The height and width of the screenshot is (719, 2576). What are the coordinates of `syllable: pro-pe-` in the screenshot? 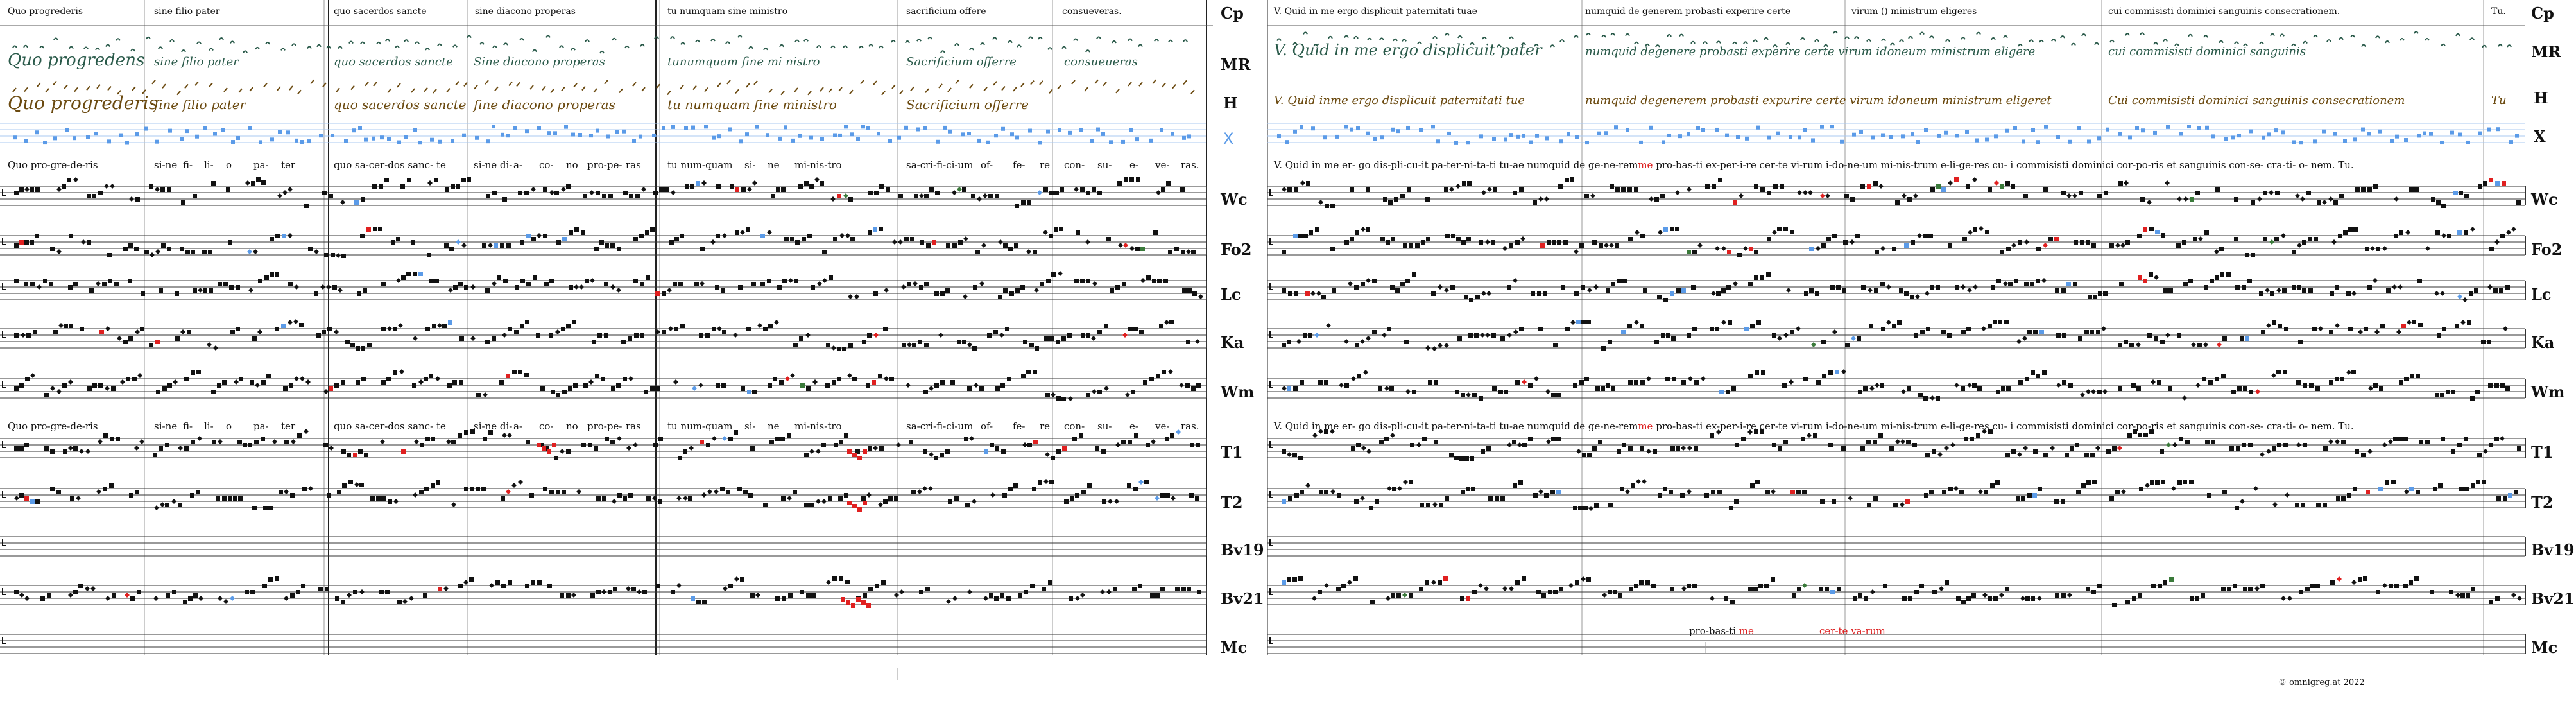 It's located at (605, 426).